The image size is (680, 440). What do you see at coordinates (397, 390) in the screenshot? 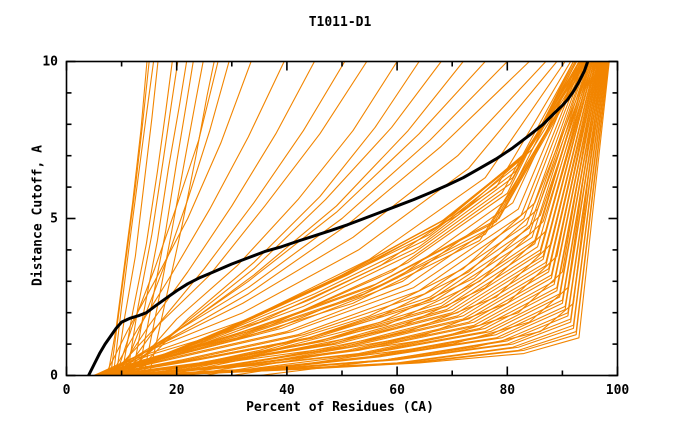
I see `x-tick-label: 60` at bounding box center [397, 390].